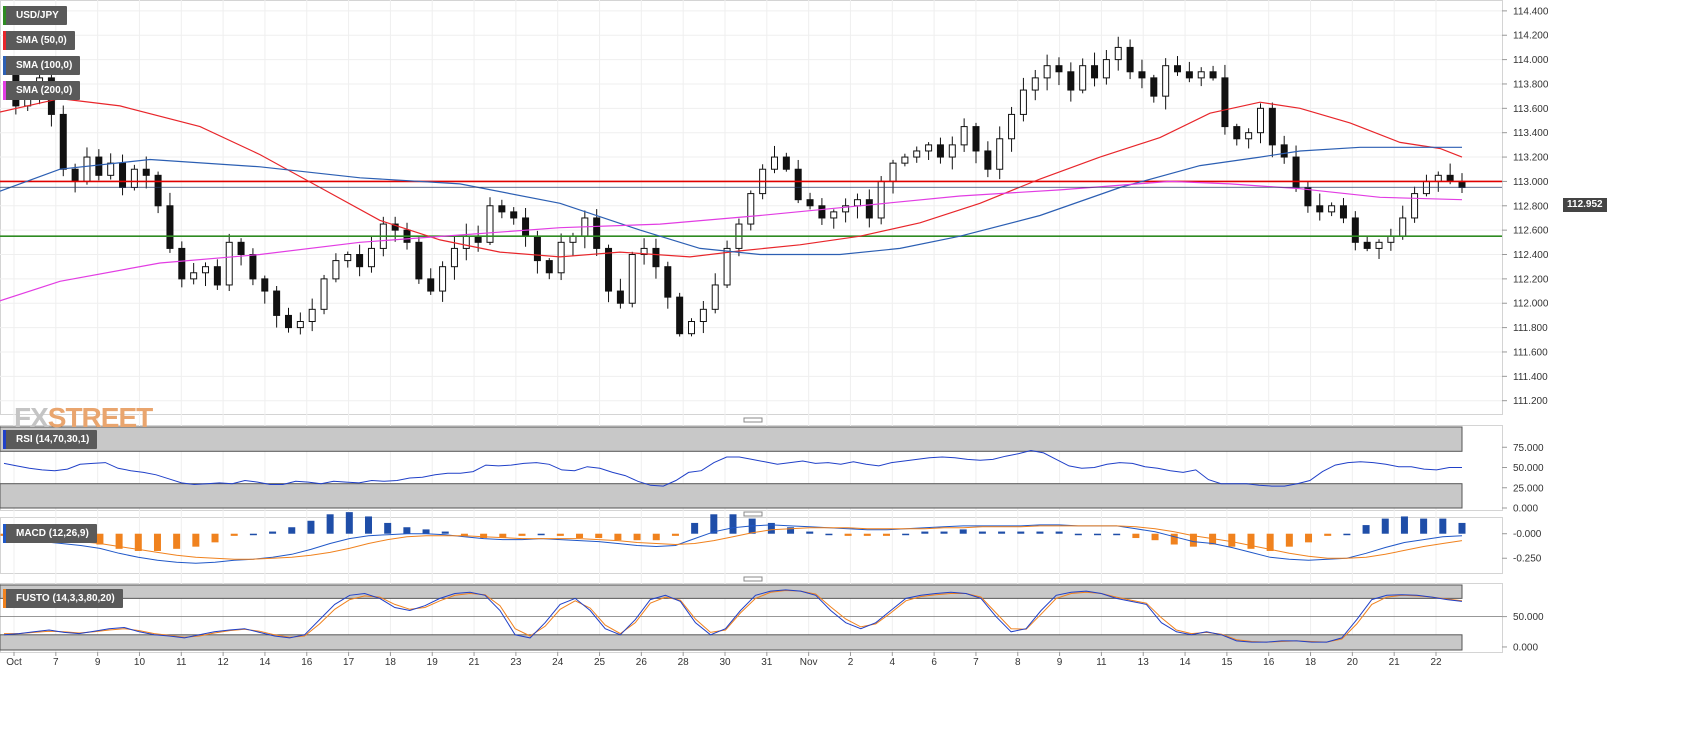 This screenshot has width=1707, height=729. I want to click on x-tick-label: 14, so click(1185, 662).